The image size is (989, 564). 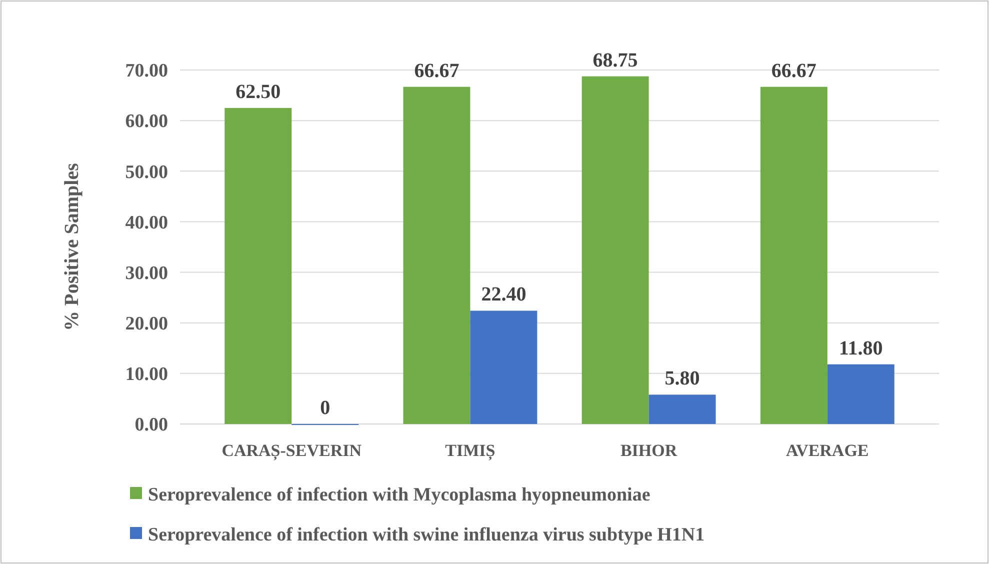 I want to click on y-tick-label: 0.00, so click(x=151, y=425).